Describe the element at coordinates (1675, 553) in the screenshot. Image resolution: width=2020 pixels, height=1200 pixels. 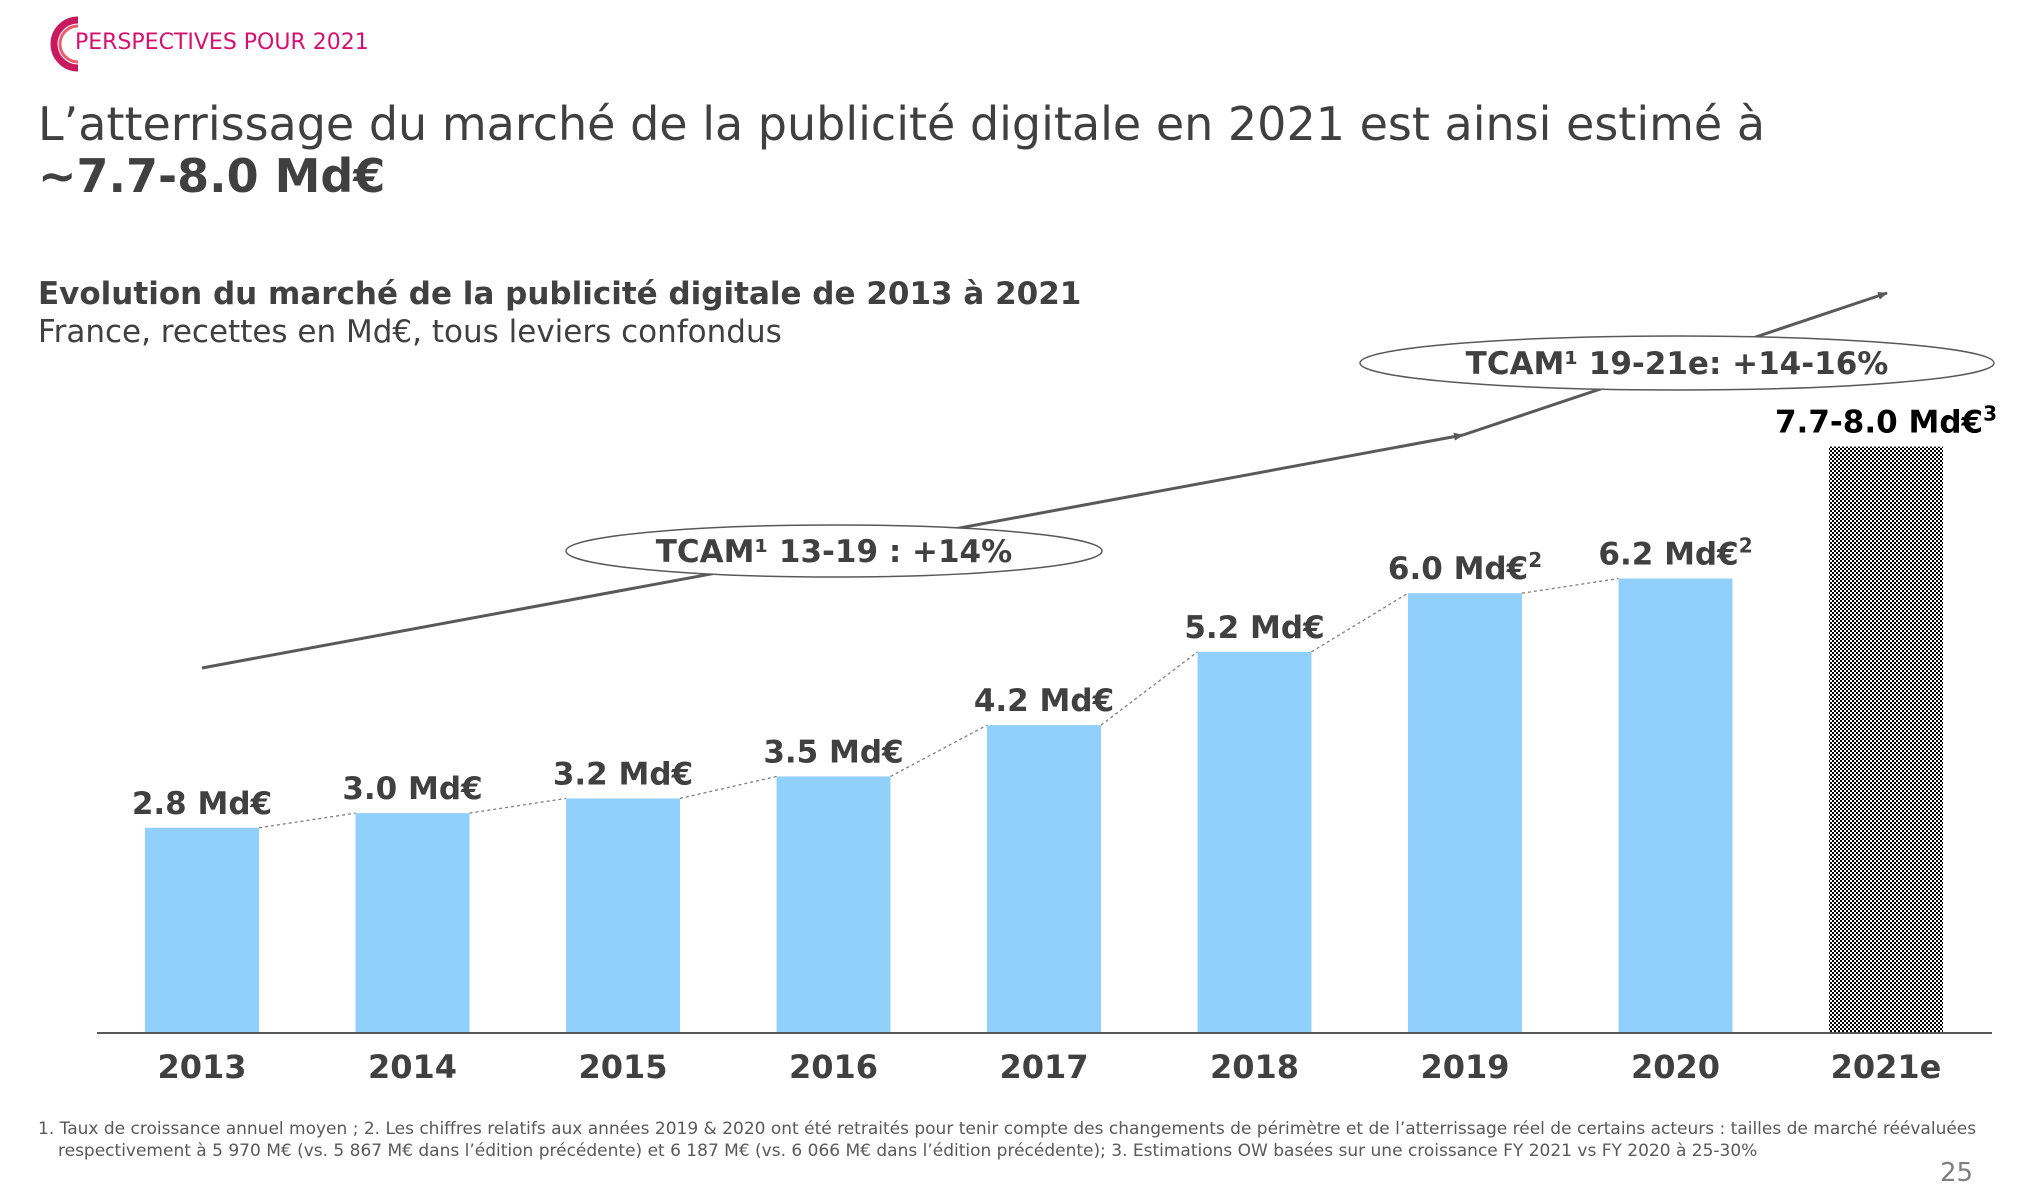
I see `data-label: 6.2 Md€2` at that location.